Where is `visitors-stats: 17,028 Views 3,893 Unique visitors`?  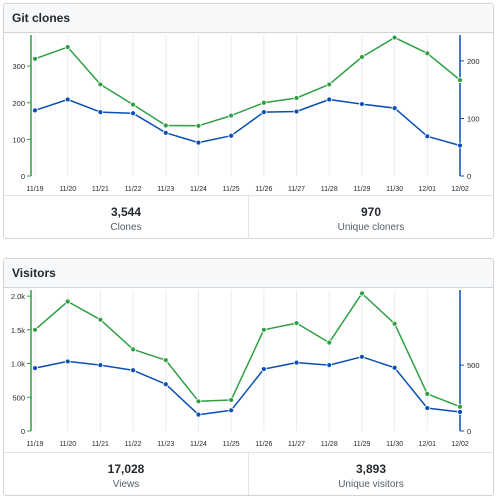
visitors-stats: 17,028 Views 3,893 Unique visitors is located at coordinates (248, 473).